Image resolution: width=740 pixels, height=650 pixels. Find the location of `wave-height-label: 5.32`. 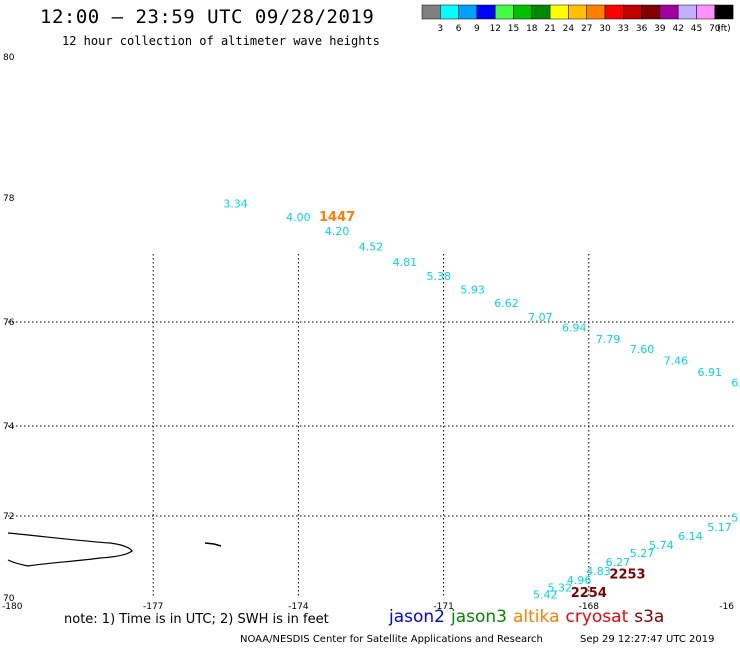

wave-height-label: 5.32 is located at coordinates (560, 587).